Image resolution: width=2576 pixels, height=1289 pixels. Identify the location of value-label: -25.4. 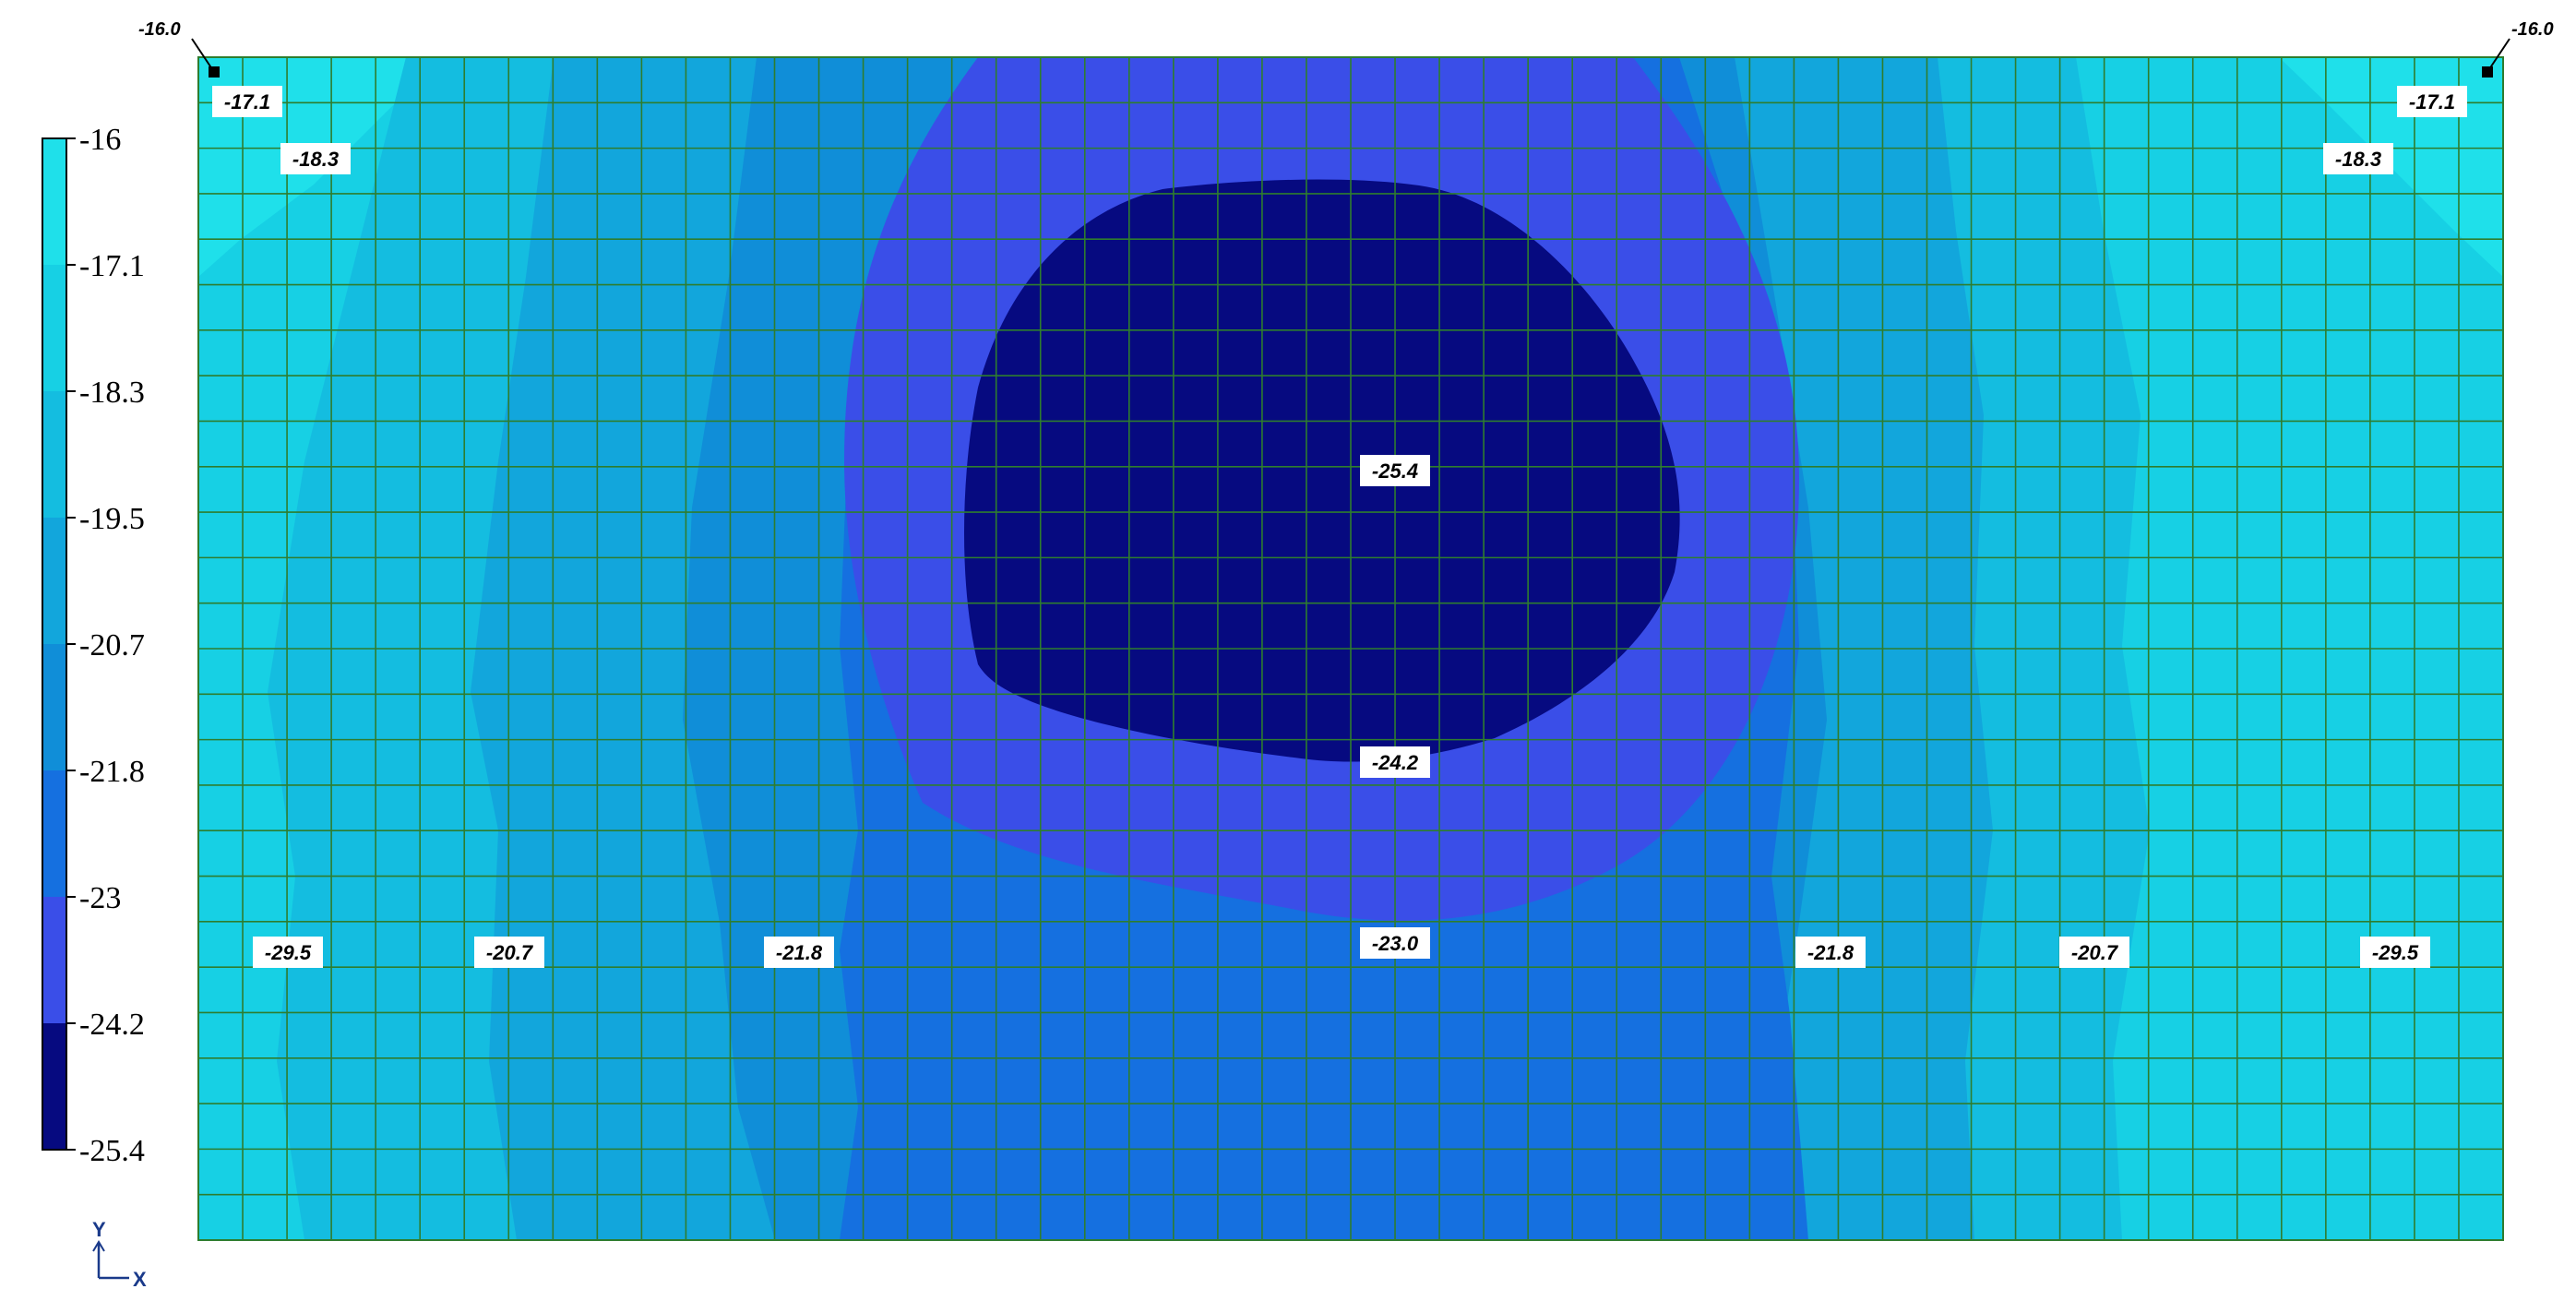
(1395, 470).